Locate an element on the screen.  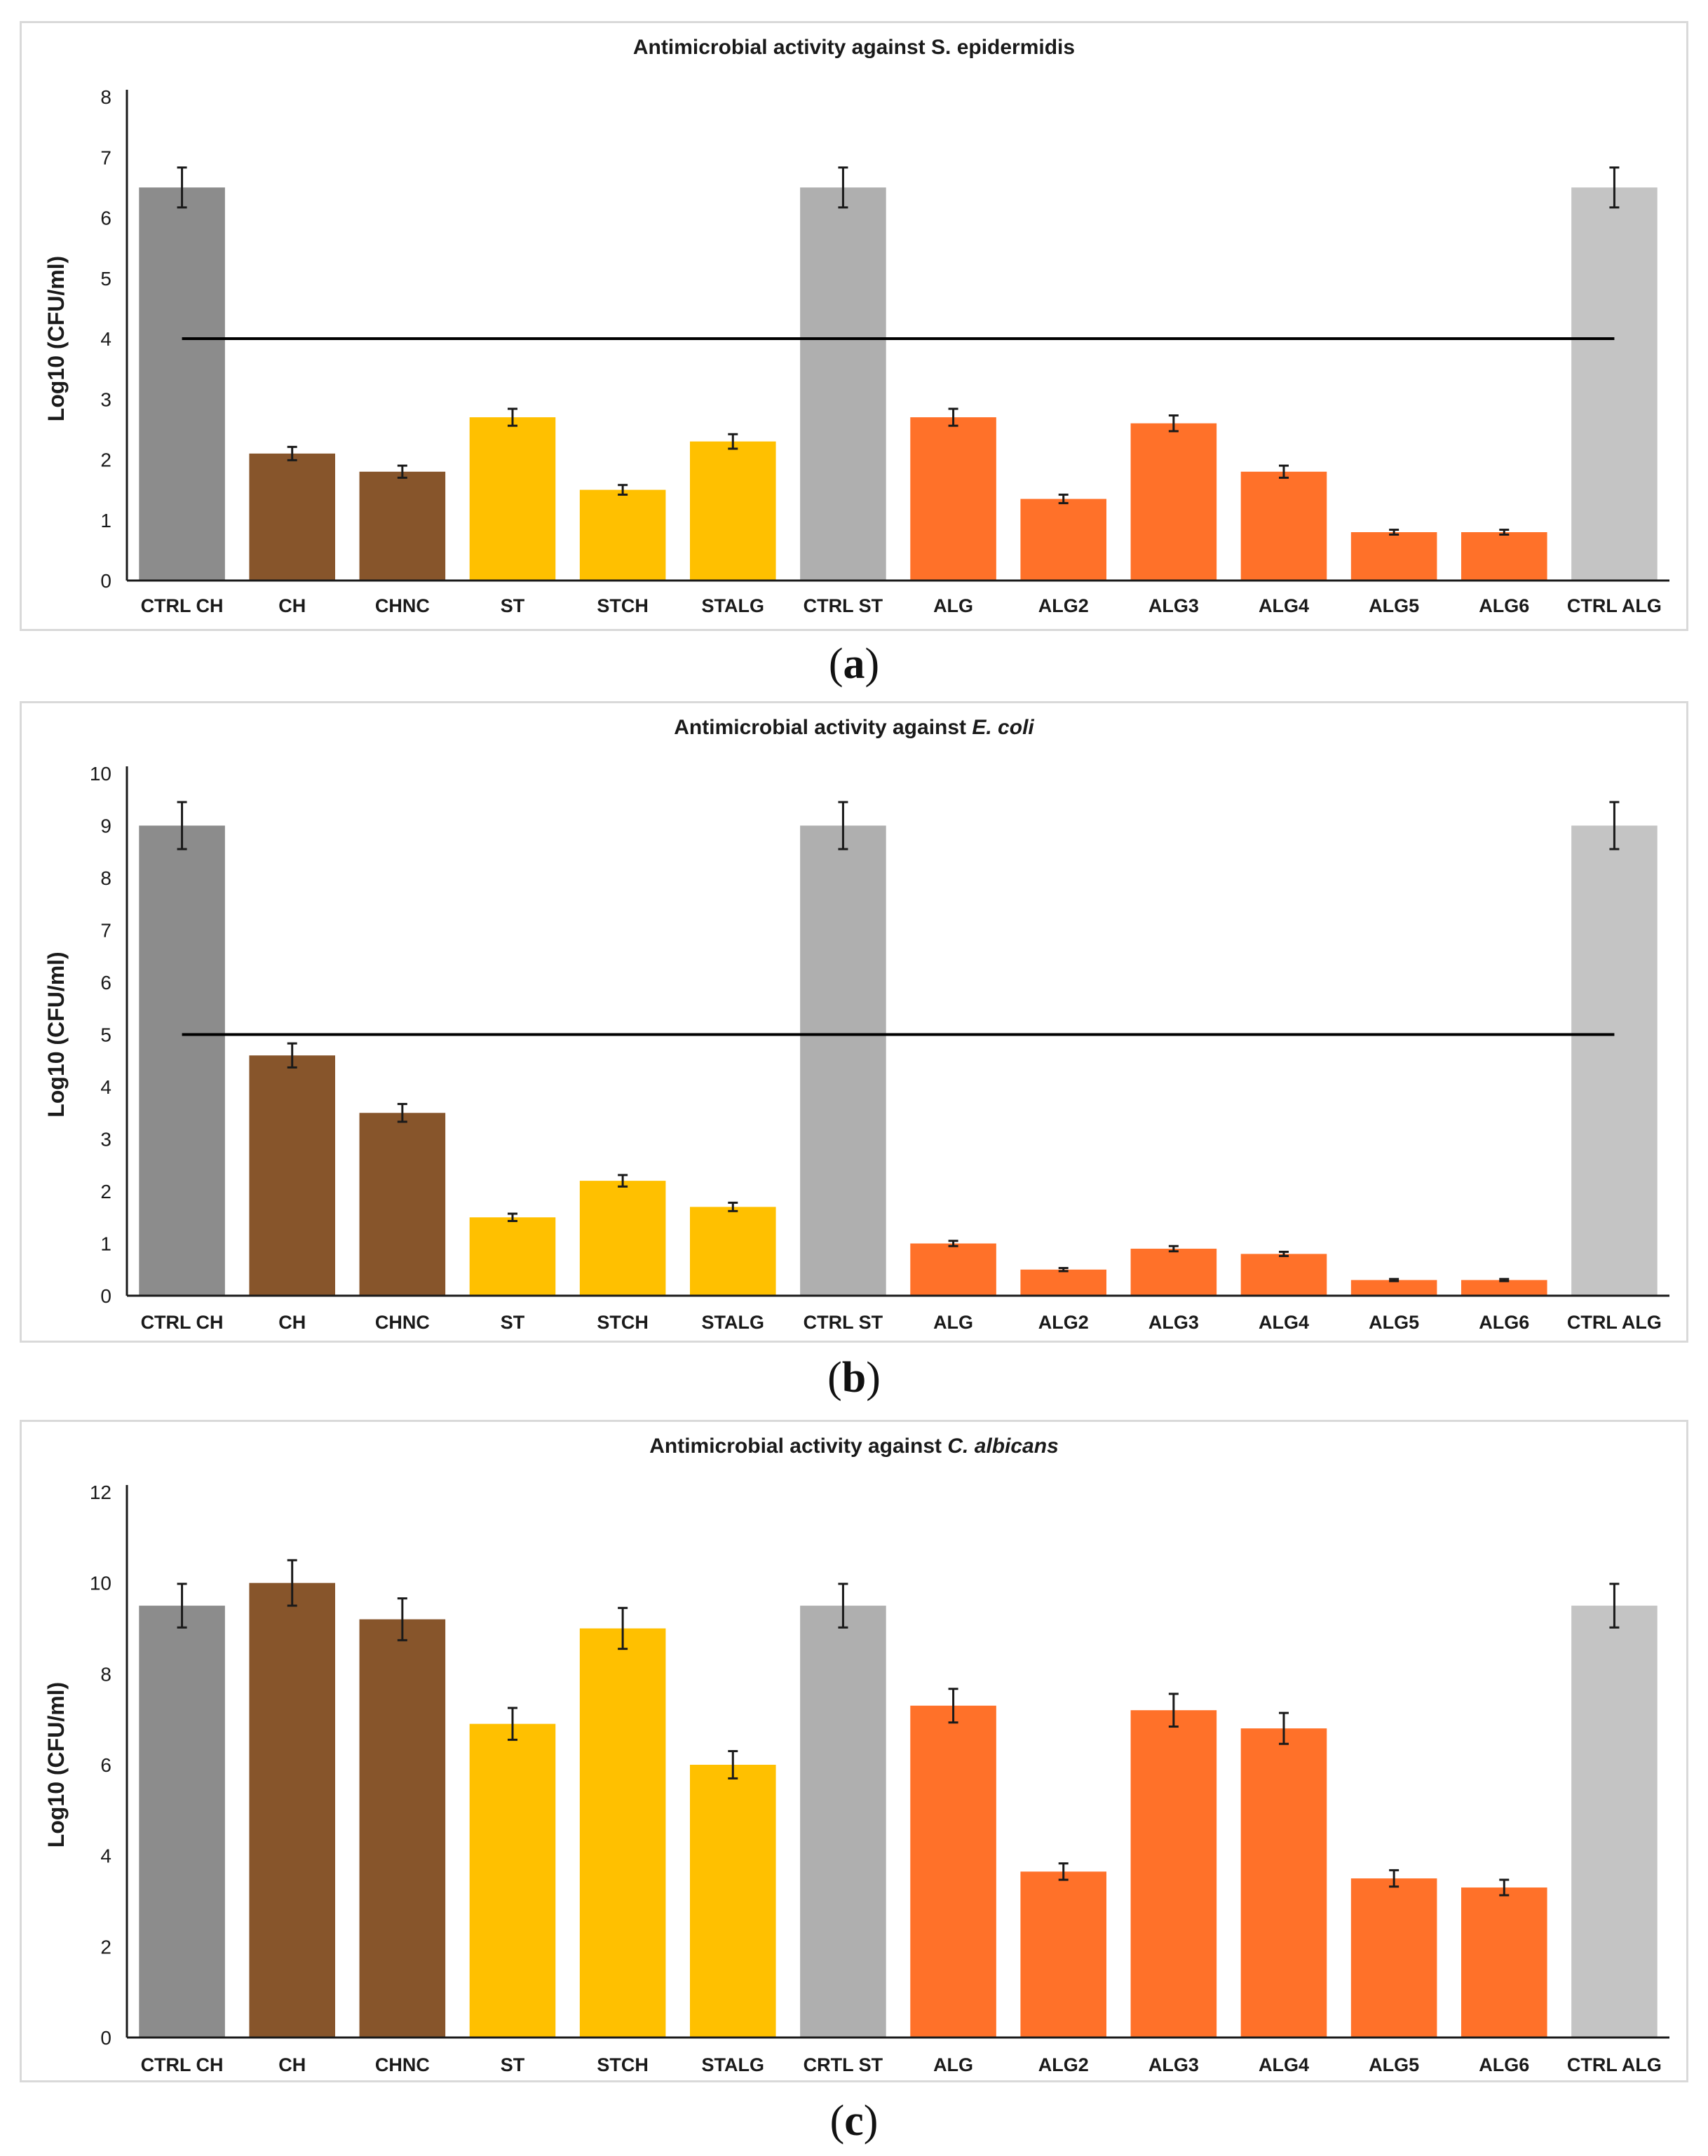
category-label-a: CTRL ALG is located at coordinates (1615, 605).